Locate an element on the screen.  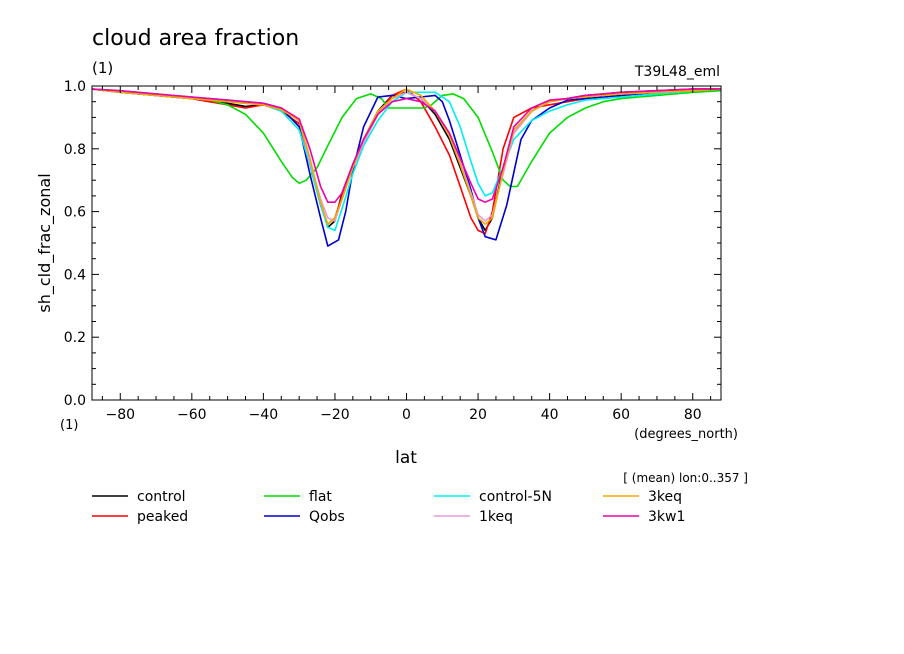
y-tick-label: 0.8 is located at coordinates (75, 150).